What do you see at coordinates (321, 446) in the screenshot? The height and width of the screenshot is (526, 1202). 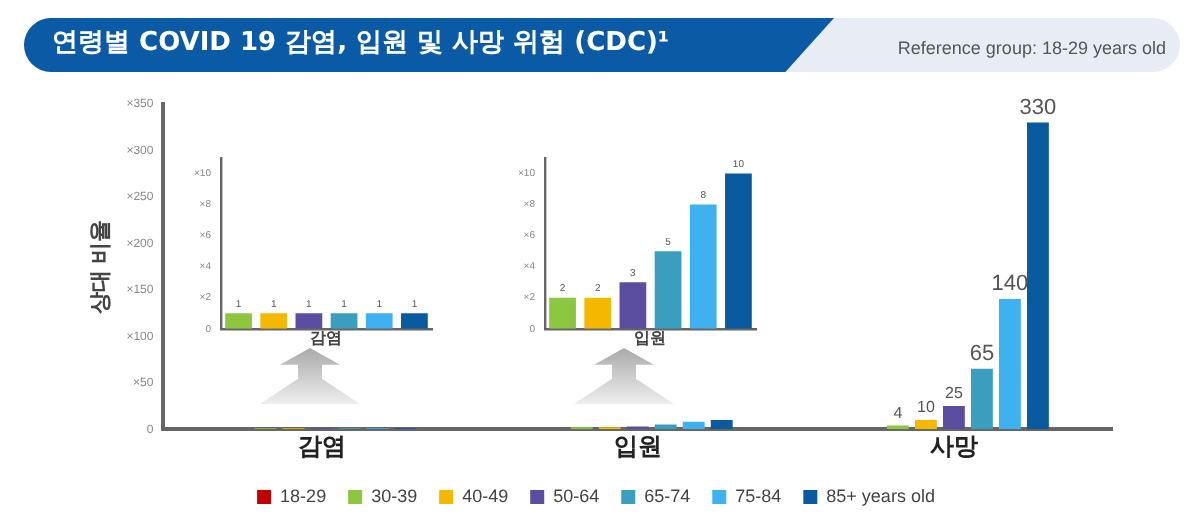 I see `x-tick-label: 감염` at bounding box center [321, 446].